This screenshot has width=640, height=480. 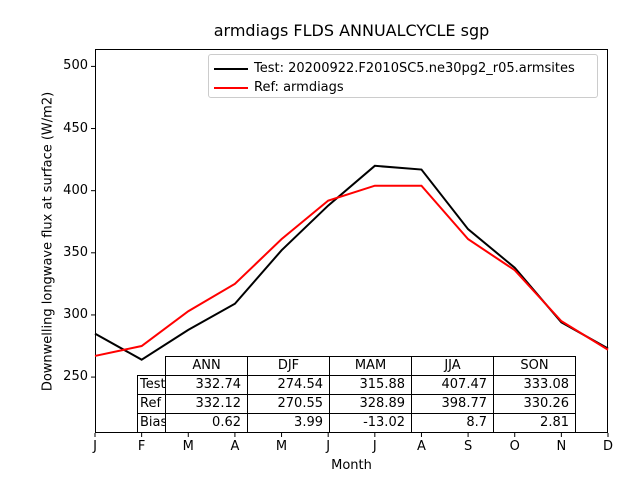 What do you see at coordinates (288, 366) in the screenshot?
I see `table-header-cell: DJF` at bounding box center [288, 366].